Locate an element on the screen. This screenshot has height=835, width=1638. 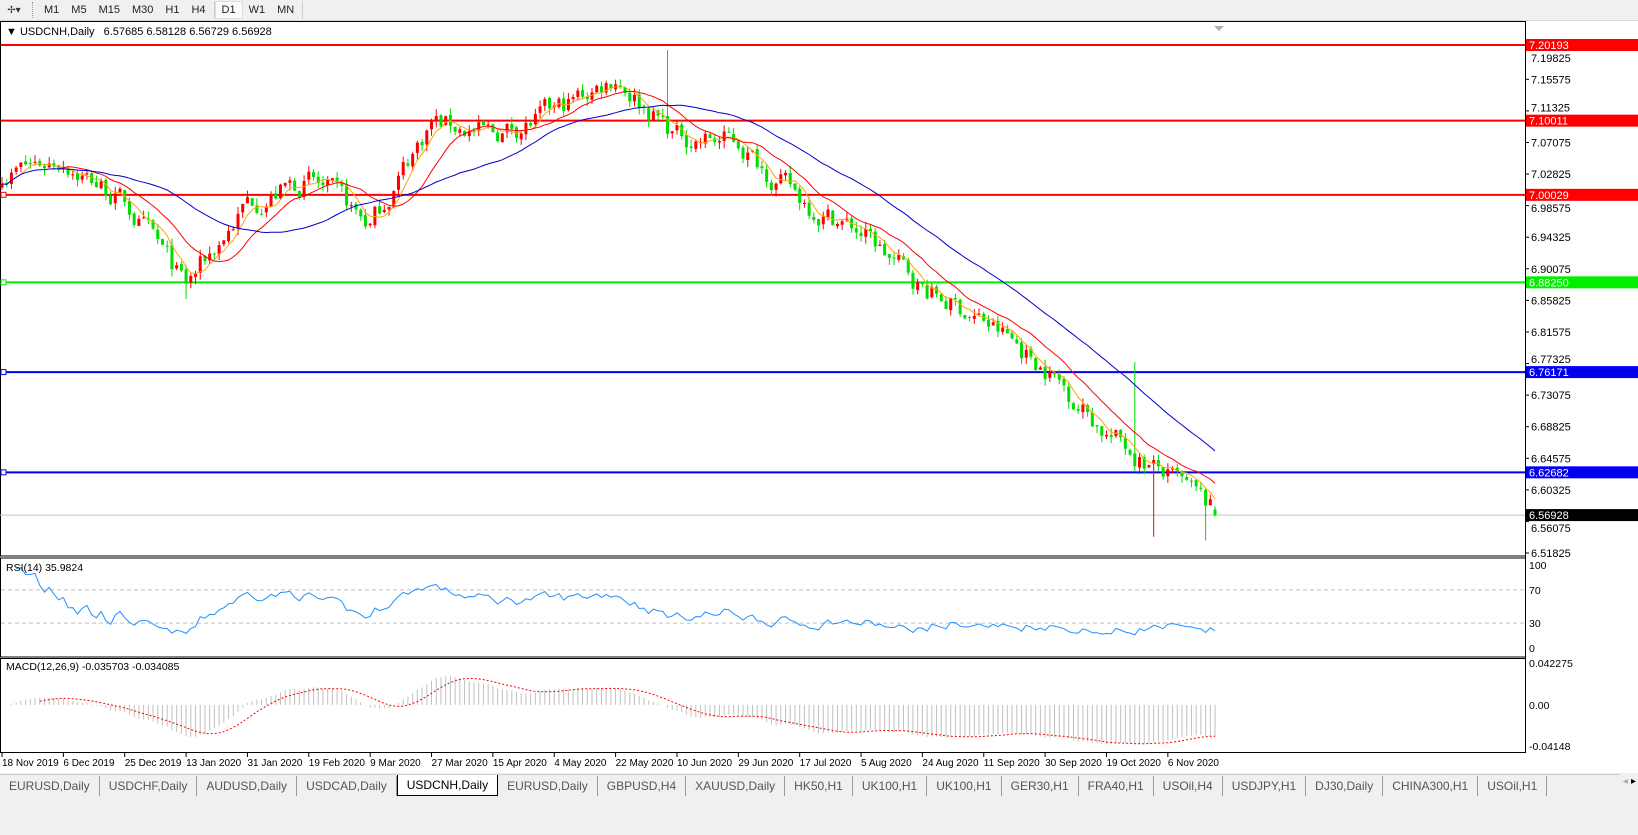
tab-china300-h1: CHINA300,H1 is located at coordinates (1431, 786).